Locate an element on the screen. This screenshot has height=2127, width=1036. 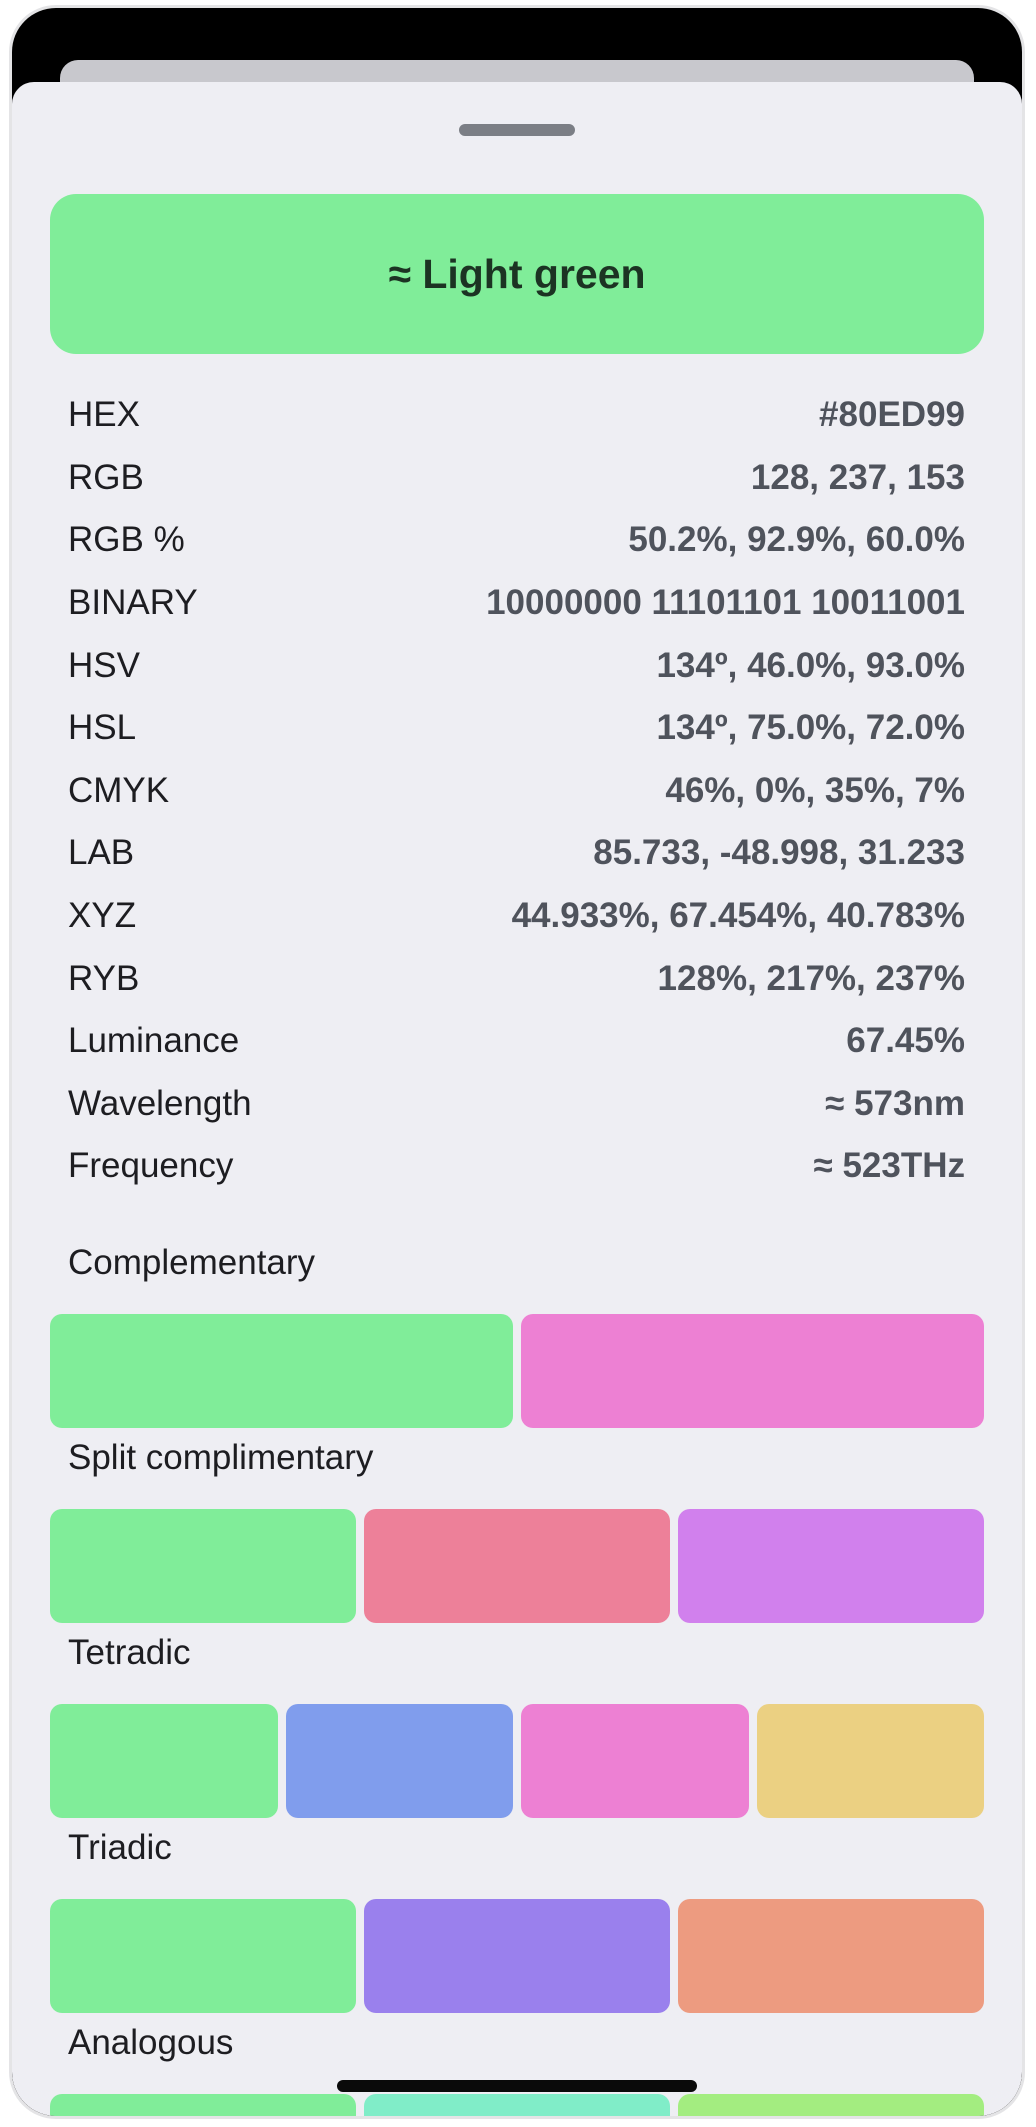
property-label: Wavelength is located at coordinates (160, 1103).